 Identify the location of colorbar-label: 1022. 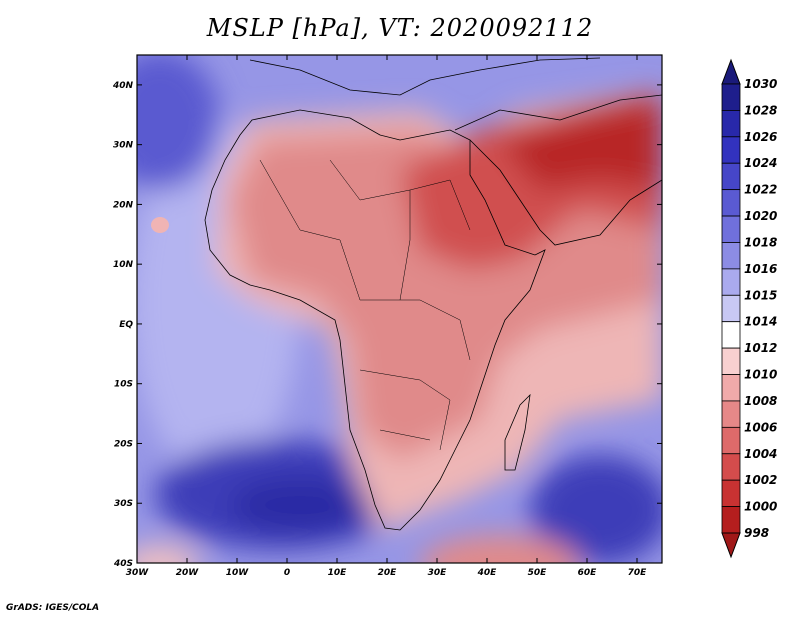
(760, 190).